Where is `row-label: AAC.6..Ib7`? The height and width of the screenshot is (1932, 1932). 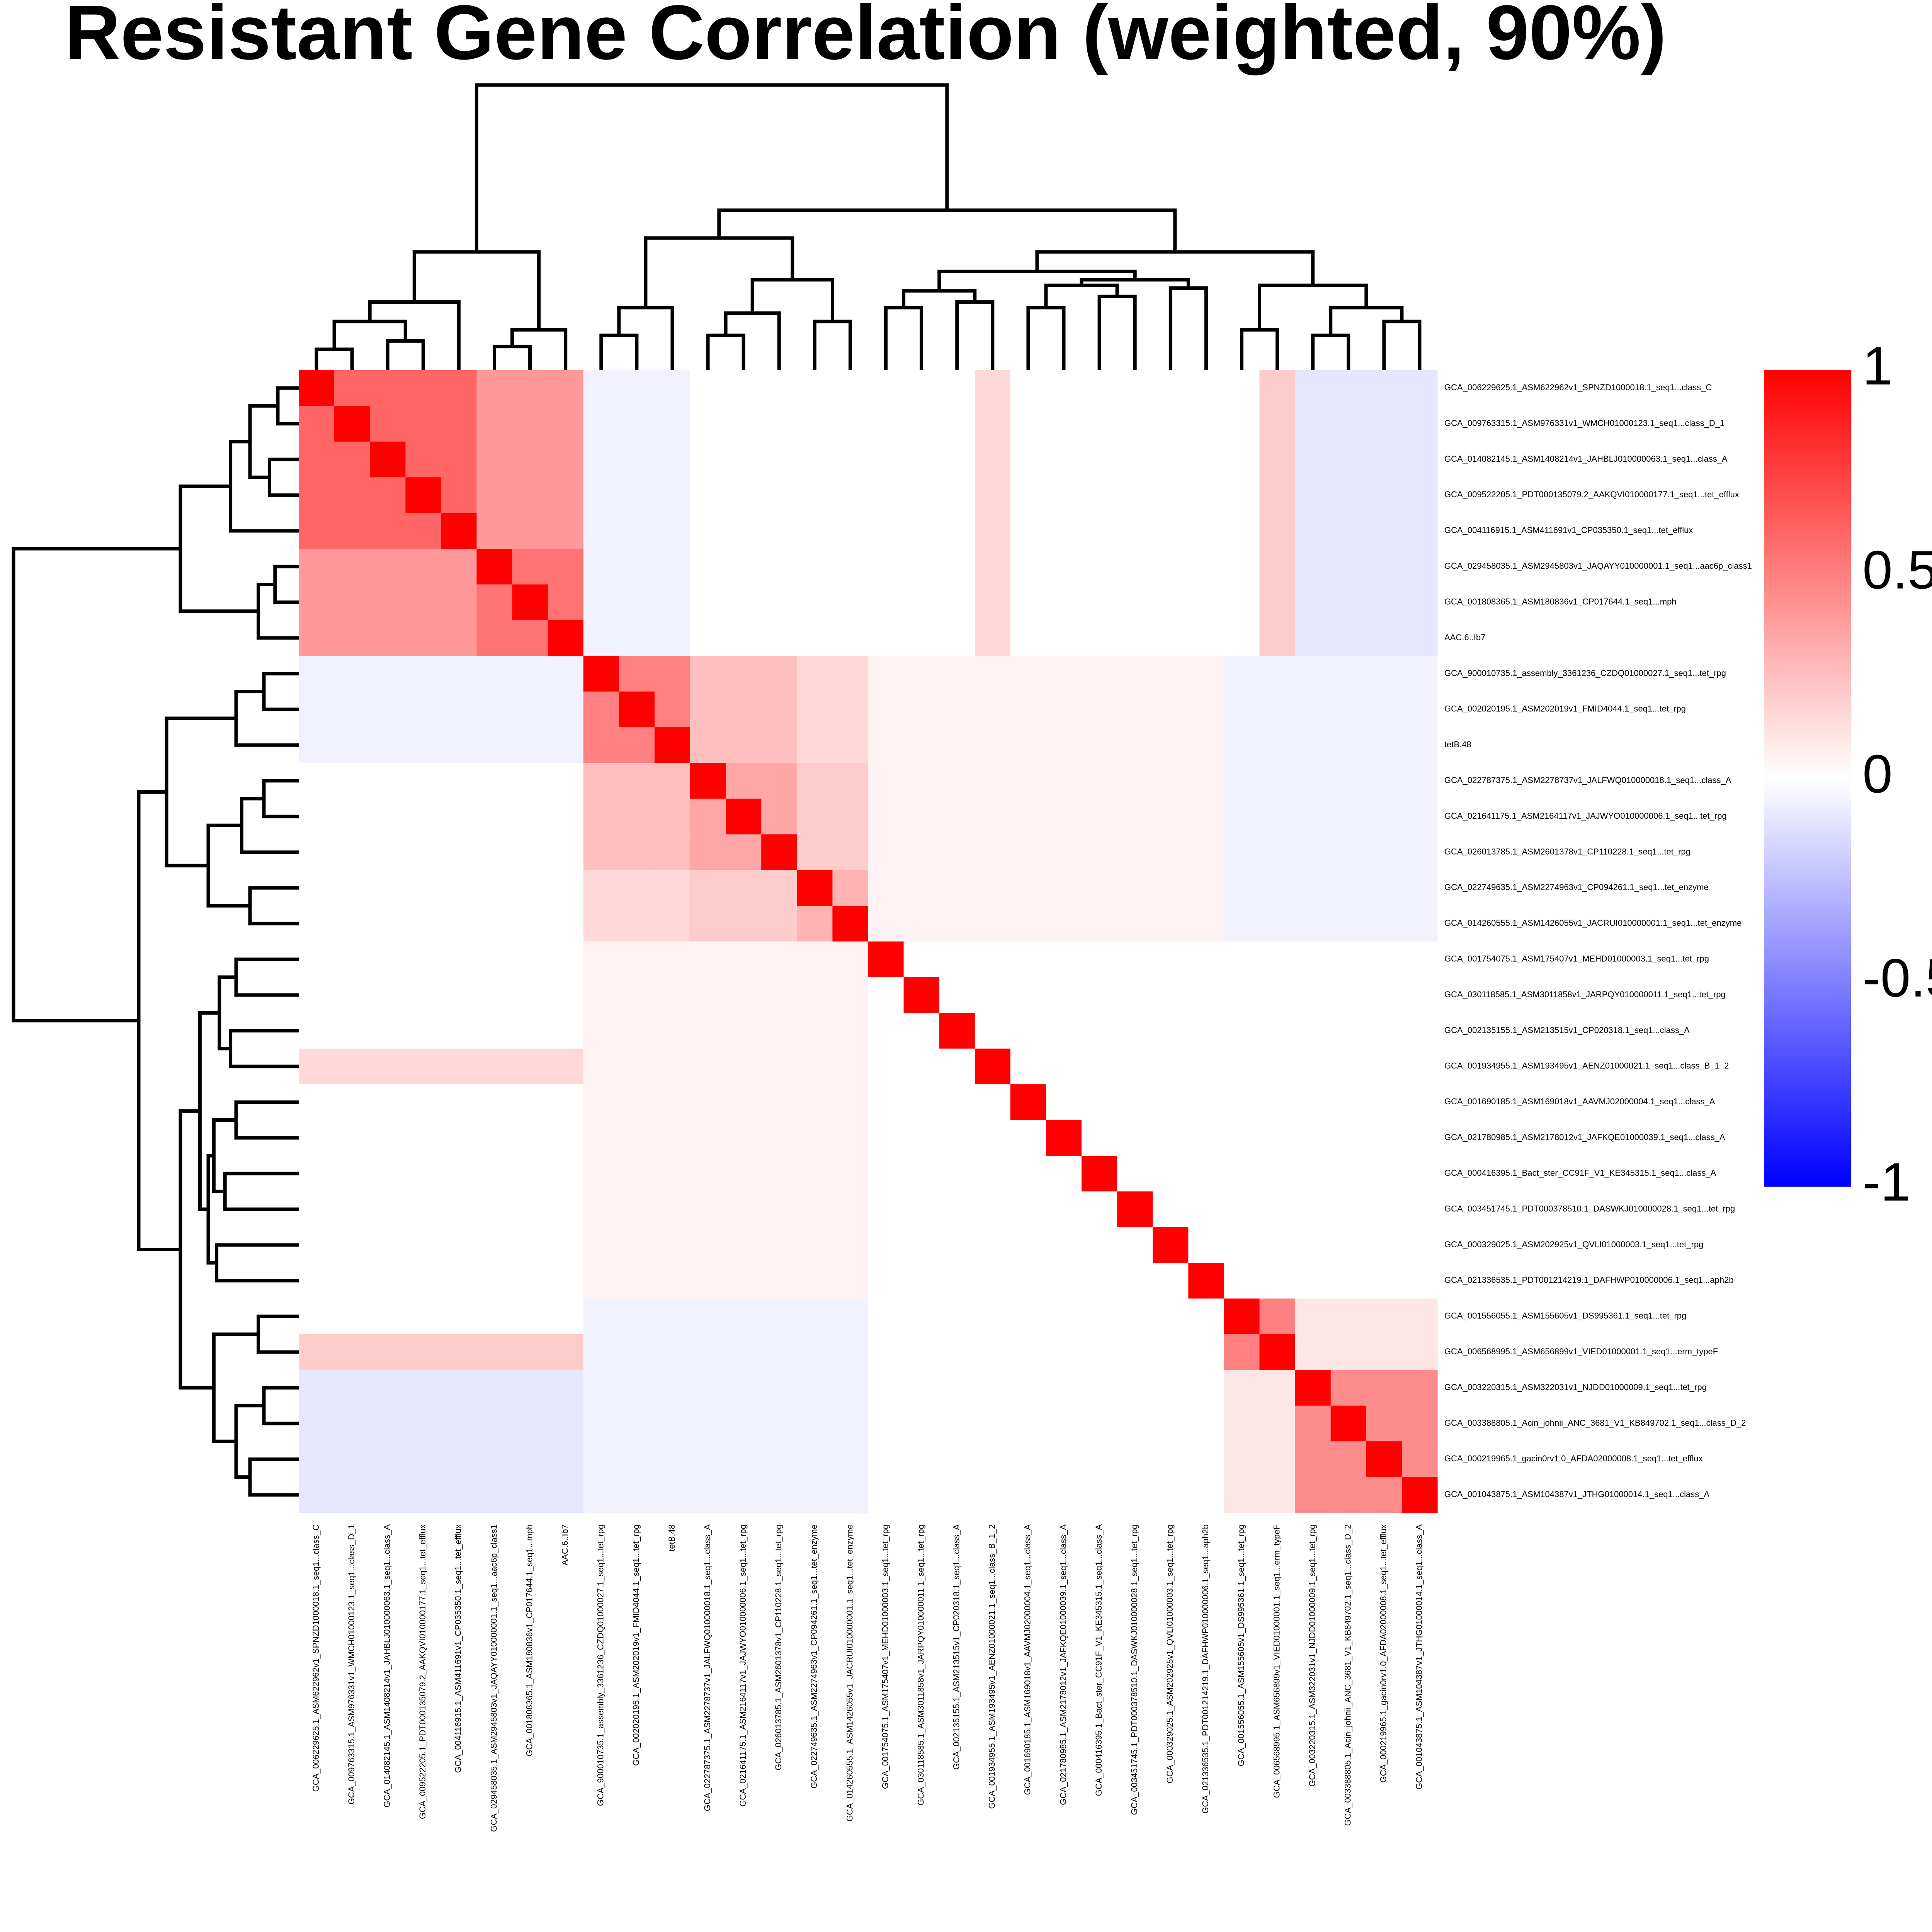
row-label: AAC.6..Ib7 is located at coordinates (1464, 638).